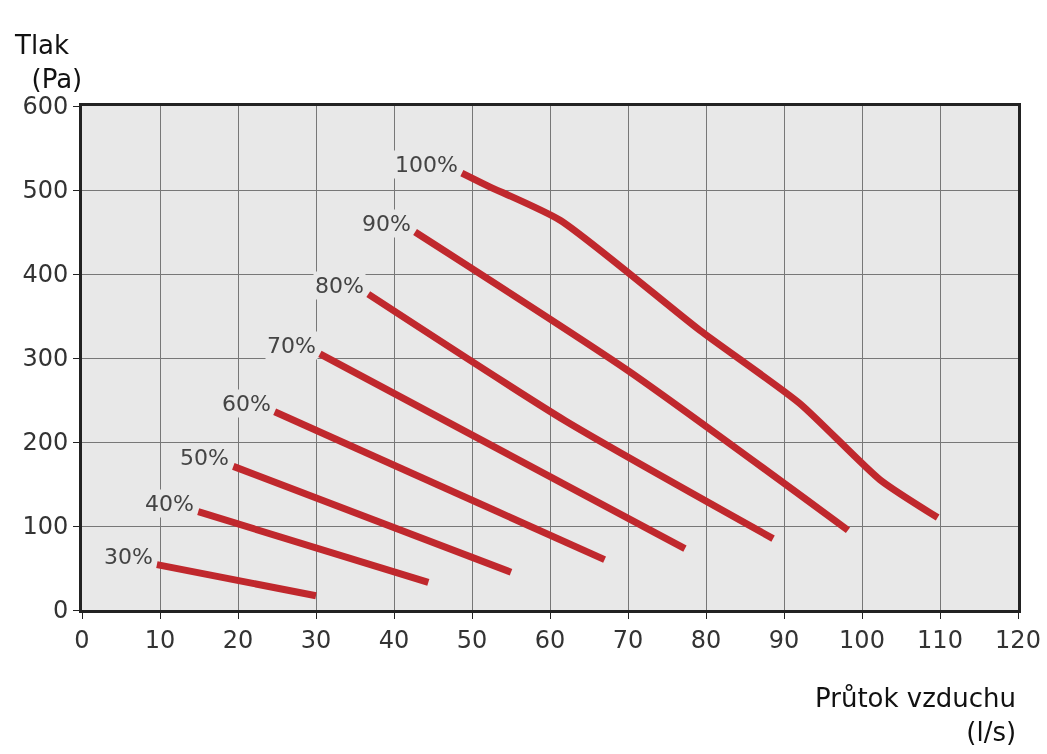 The image size is (1047, 754). What do you see at coordinates (291, 345) in the screenshot?
I see `series-label: 70%` at bounding box center [291, 345].